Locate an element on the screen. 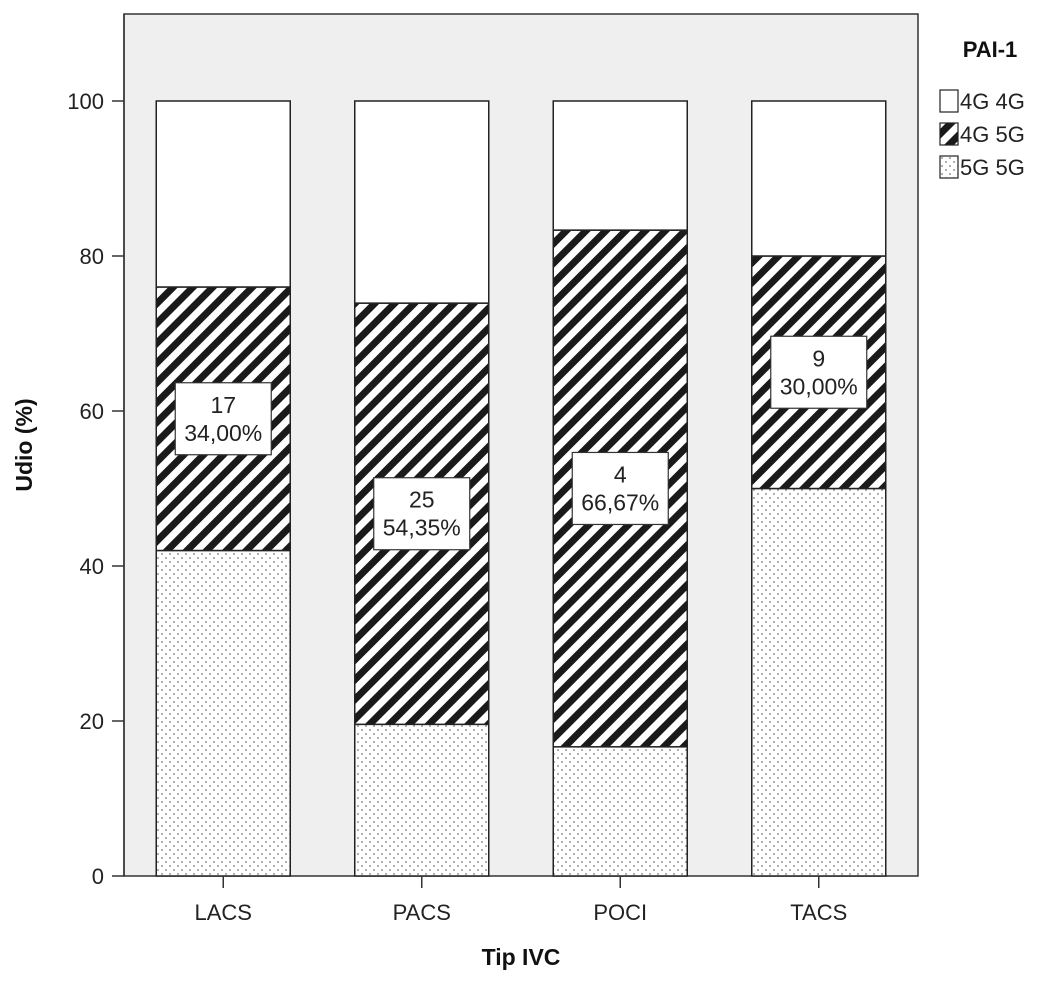 This screenshot has height=981, width=1060. x-tick-label-lacs: LACS is located at coordinates (223, 912).